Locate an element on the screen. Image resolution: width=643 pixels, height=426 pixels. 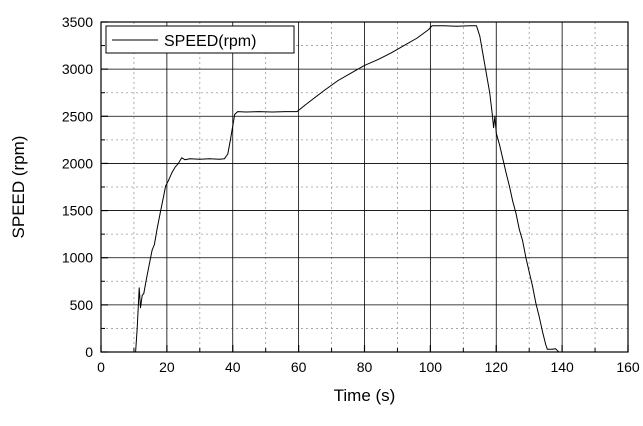
x-tick-label: 20 is located at coordinates (167, 367).